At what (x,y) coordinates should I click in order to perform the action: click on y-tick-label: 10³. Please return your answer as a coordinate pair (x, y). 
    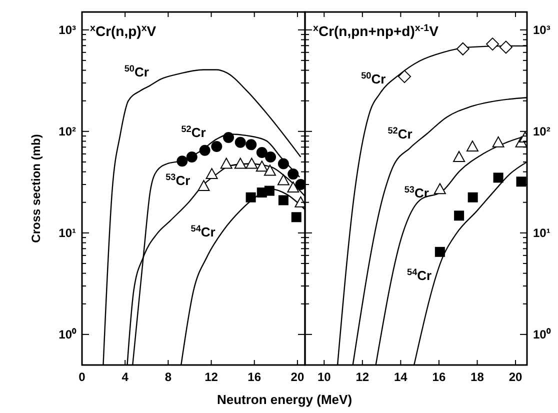
    Looking at the image, I should click on (67, 29).